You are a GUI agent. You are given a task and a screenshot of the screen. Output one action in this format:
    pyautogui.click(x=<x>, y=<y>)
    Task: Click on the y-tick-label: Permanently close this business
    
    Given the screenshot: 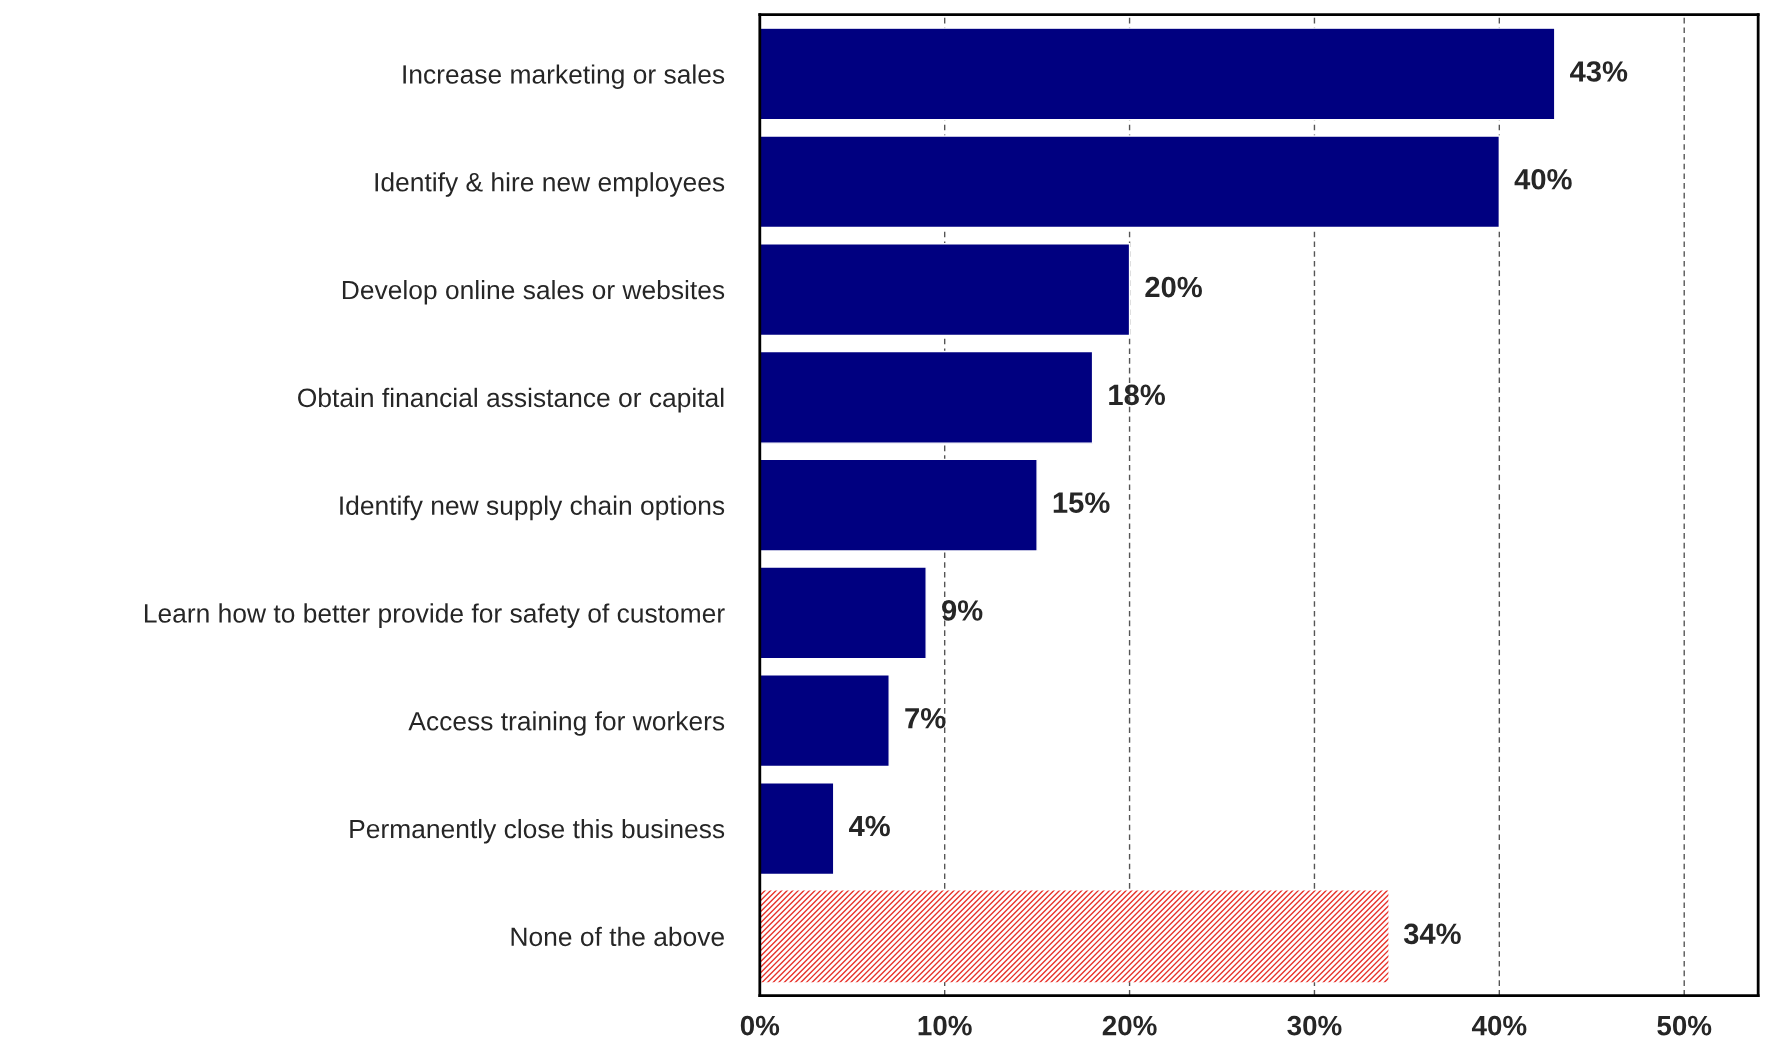 What is the action you would take?
    pyautogui.click(x=537, y=831)
    